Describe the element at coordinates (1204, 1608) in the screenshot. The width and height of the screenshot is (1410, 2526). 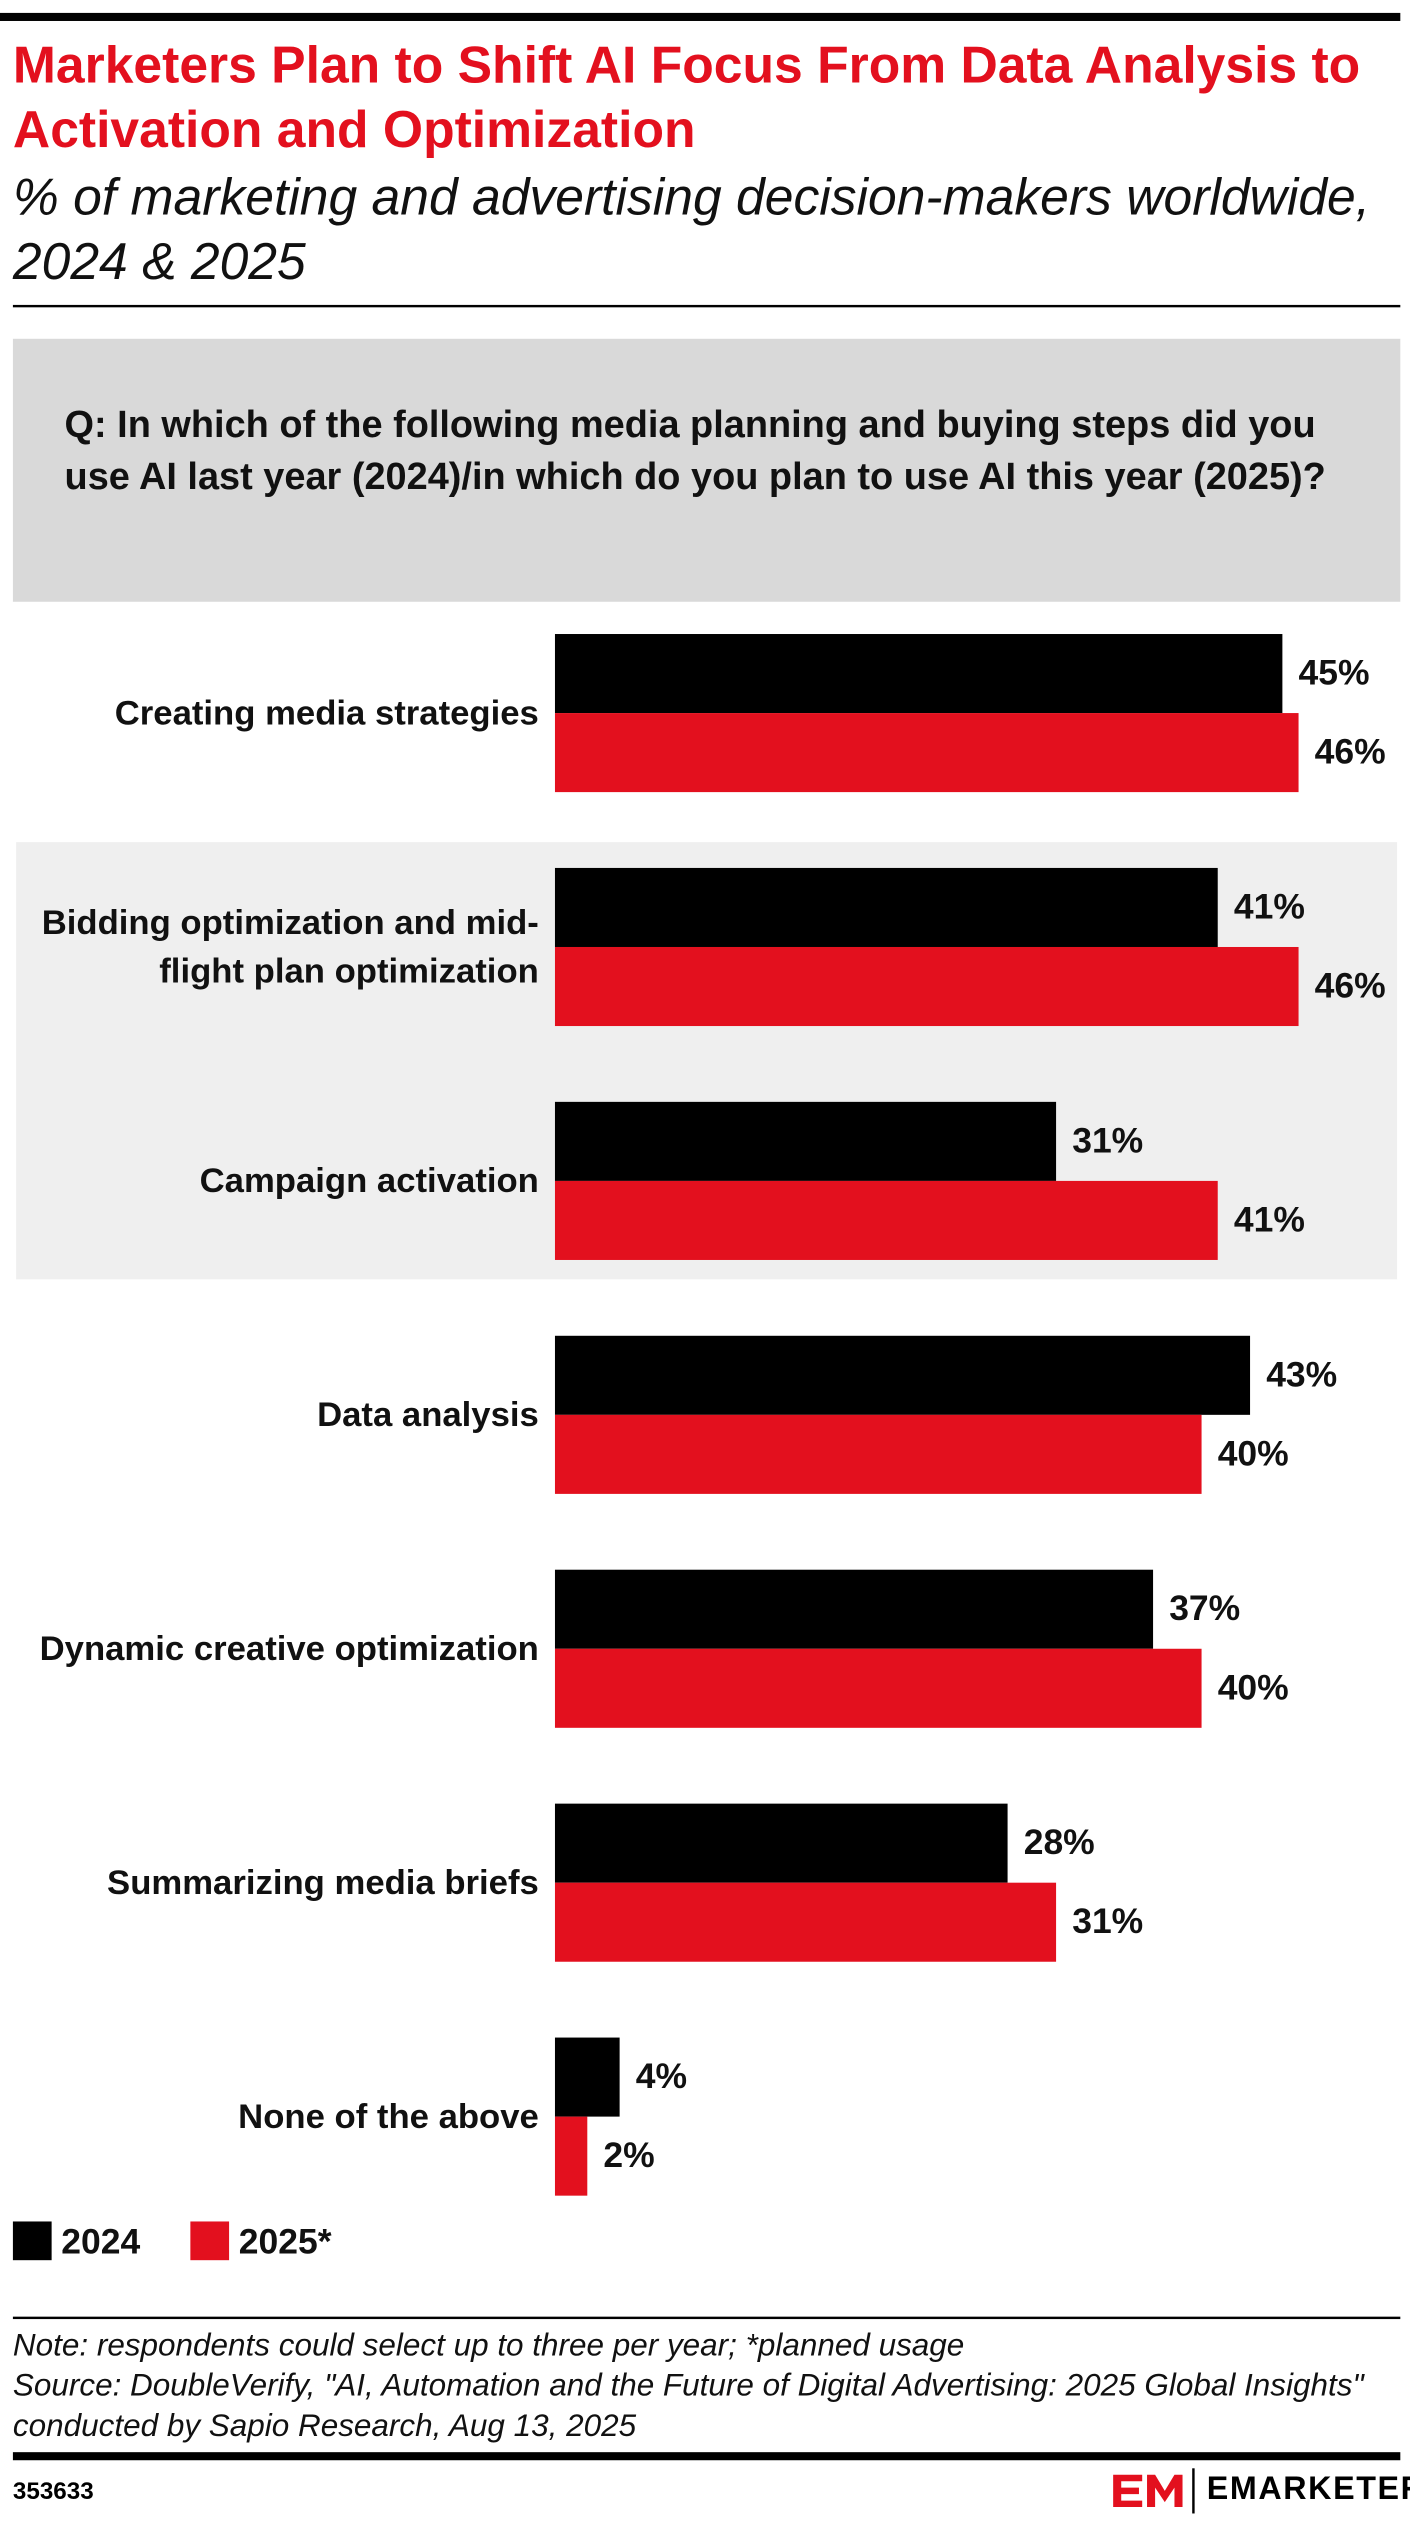
I see `value-label: 37%` at that location.